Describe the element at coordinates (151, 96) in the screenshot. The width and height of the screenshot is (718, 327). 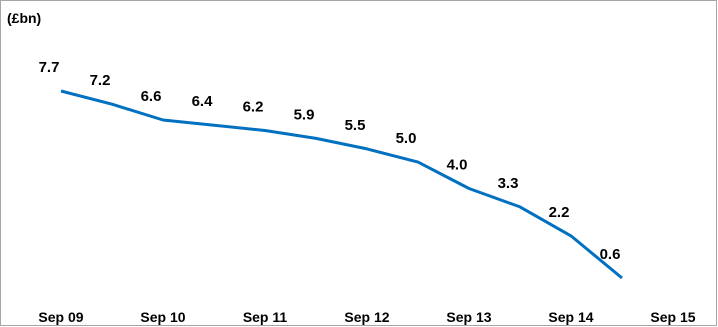
I see `data-label: 6.6` at that location.